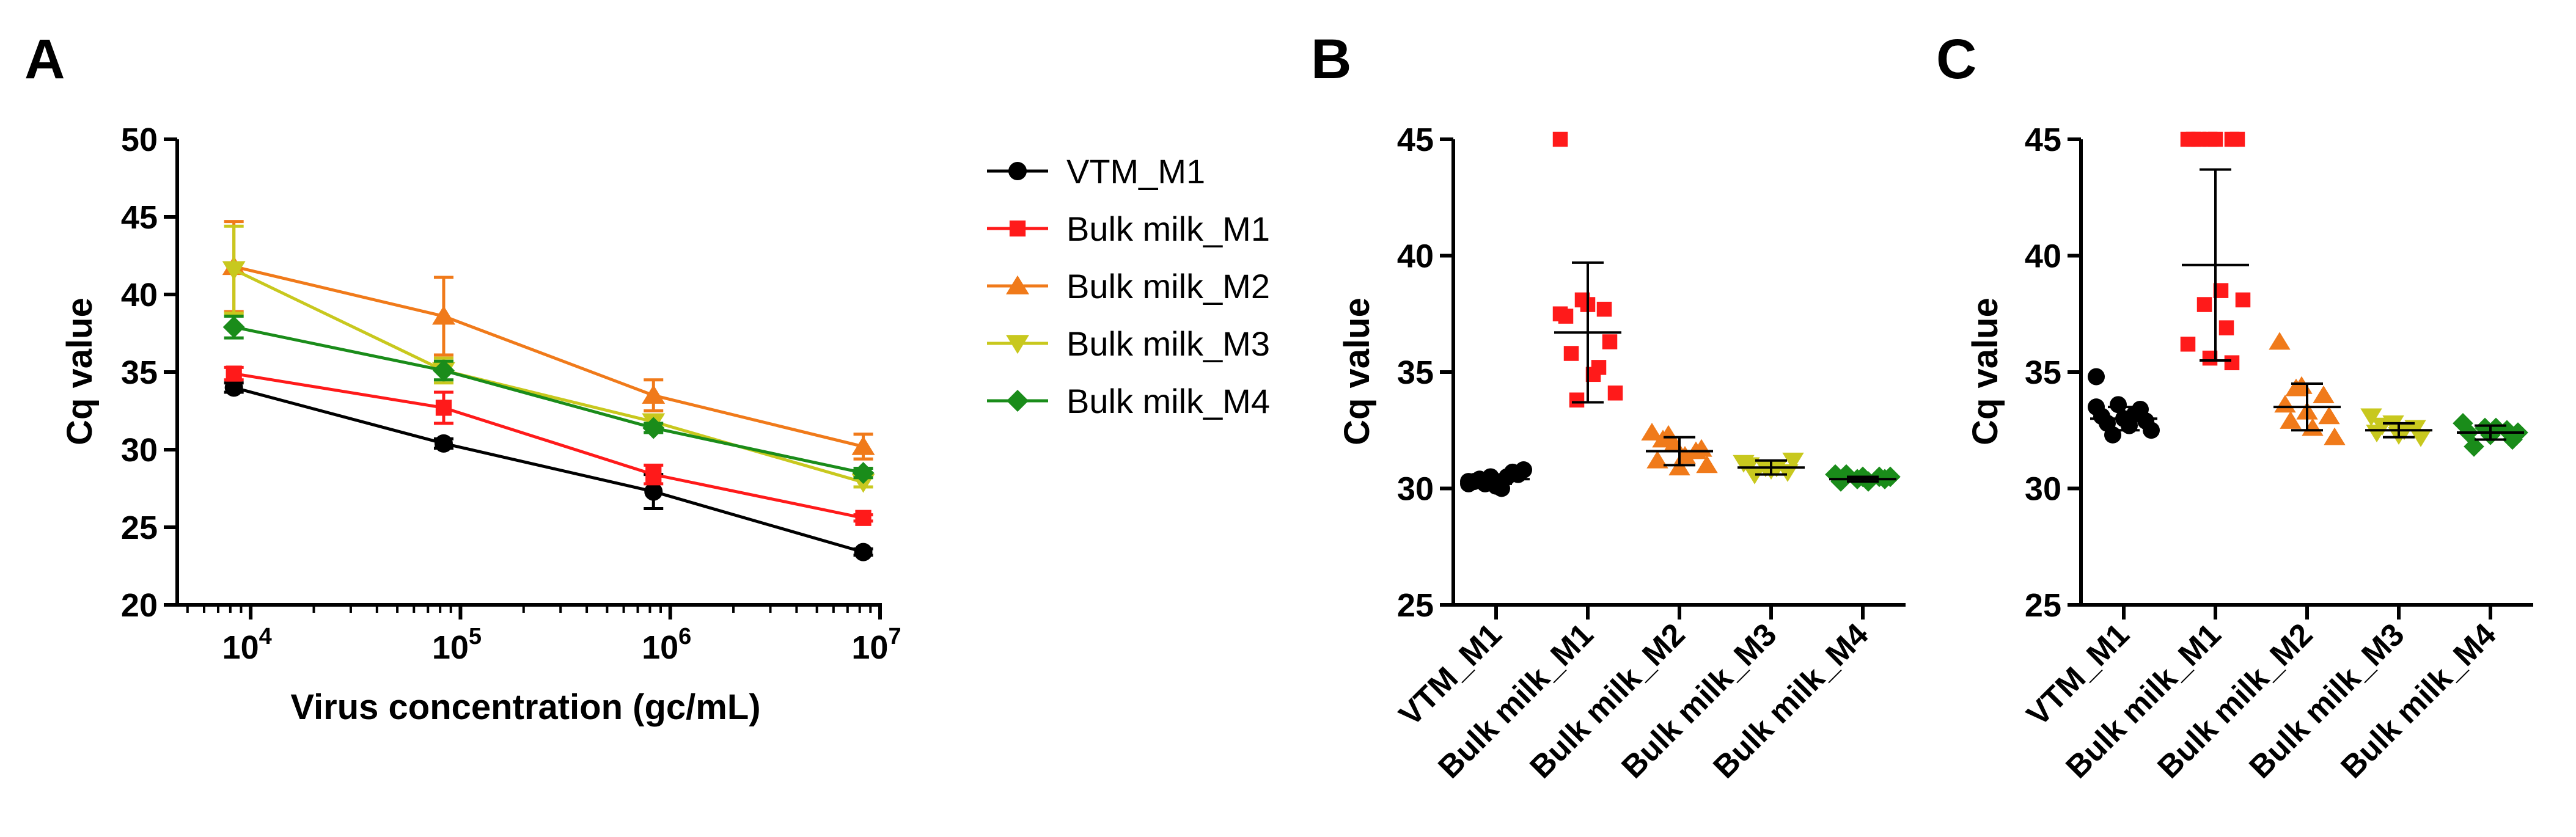 This screenshot has height=837, width=2576. I want to click on panel-a-line-vtm-m1, so click(548, 470).